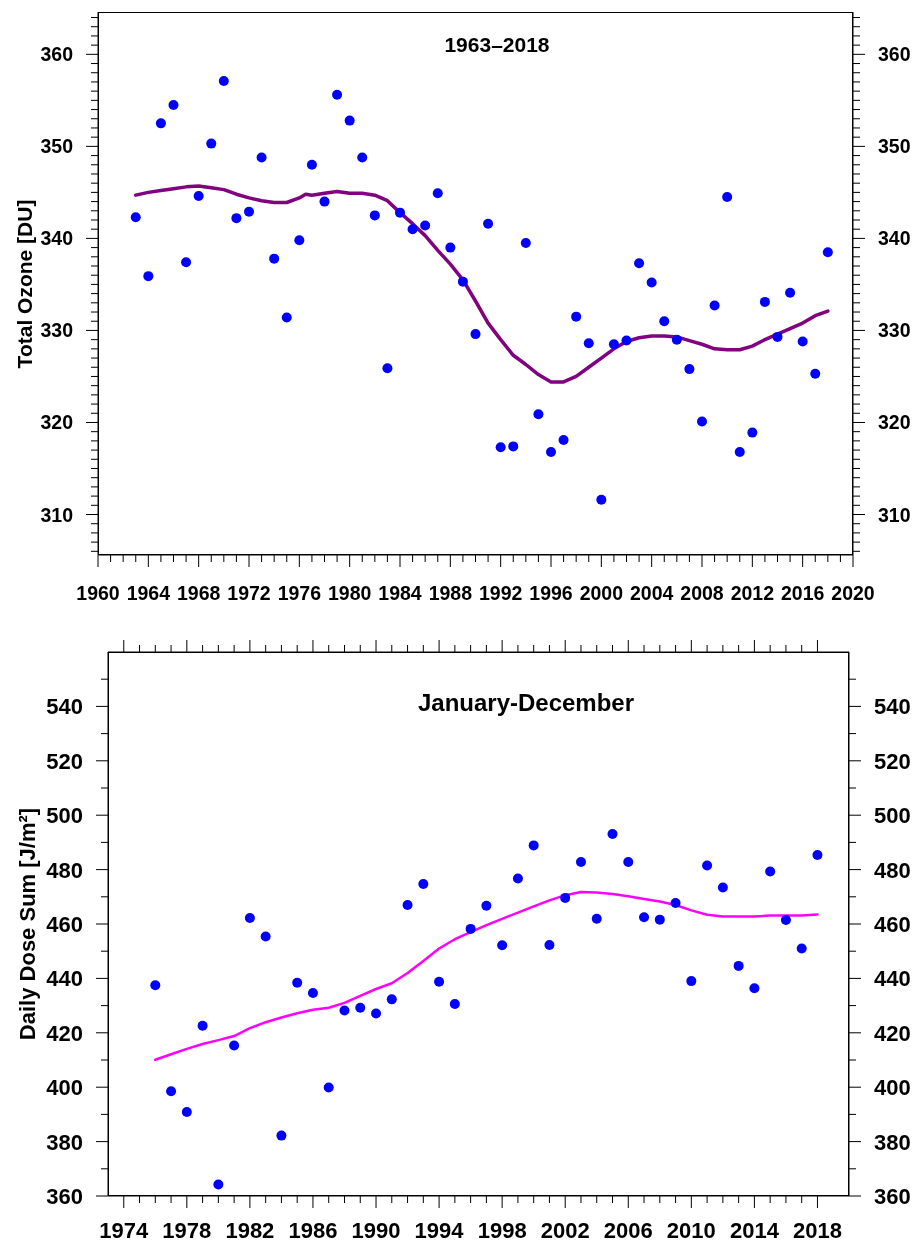 The height and width of the screenshot is (1240, 915). Describe the element at coordinates (57, 54) in the screenshot. I see `y-tick-label: 360` at that location.